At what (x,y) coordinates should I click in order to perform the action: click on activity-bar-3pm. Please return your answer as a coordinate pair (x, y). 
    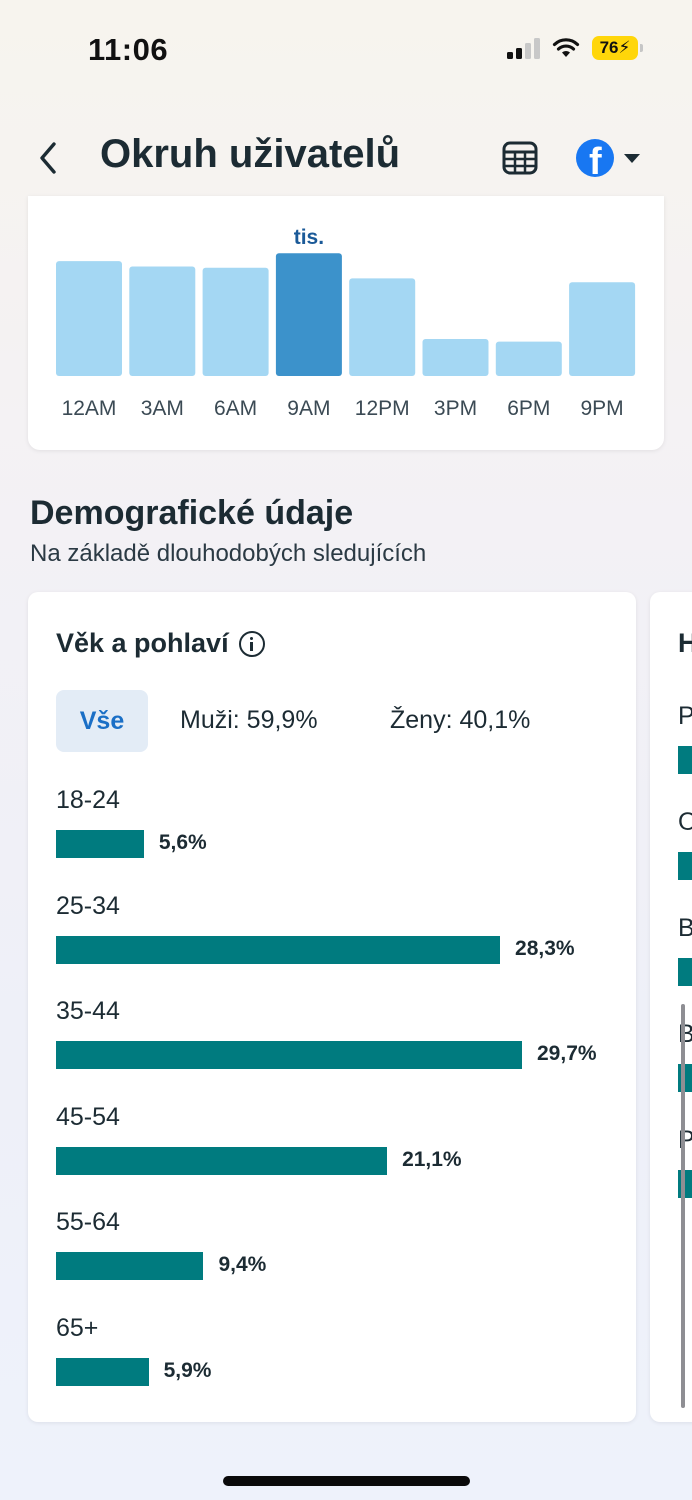
    Looking at the image, I should click on (455, 357).